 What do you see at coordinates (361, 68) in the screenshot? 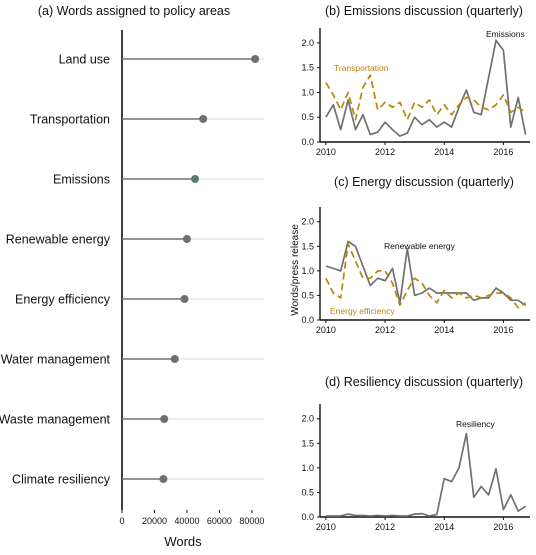
I see `series-label-transportation: Transportation` at bounding box center [361, 68].